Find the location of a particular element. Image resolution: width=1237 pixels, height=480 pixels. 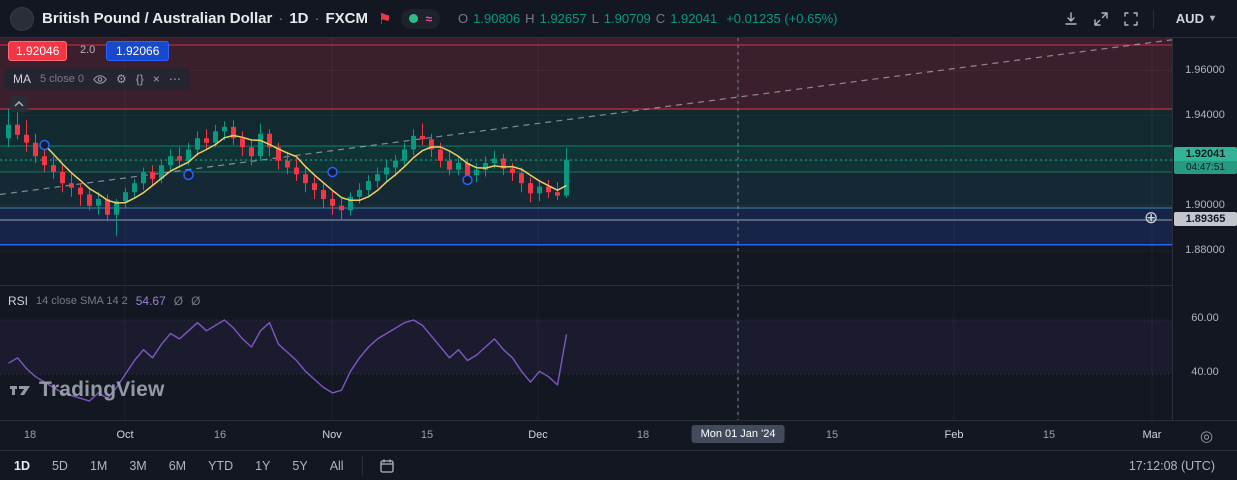

range-button-3m: 3M is located at coordinates (138, 465).